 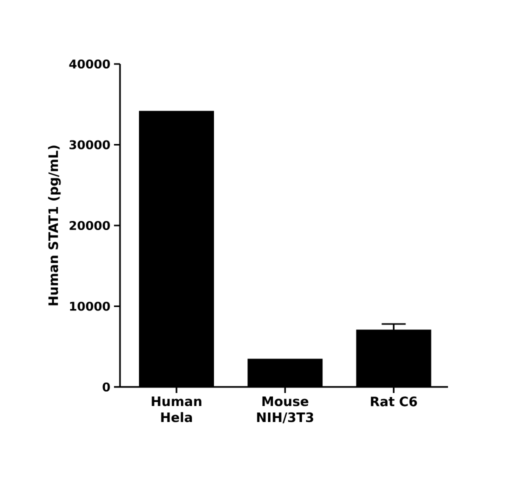 I want to click on x-tick-label: Rat C6, so click(x=393, y=401).